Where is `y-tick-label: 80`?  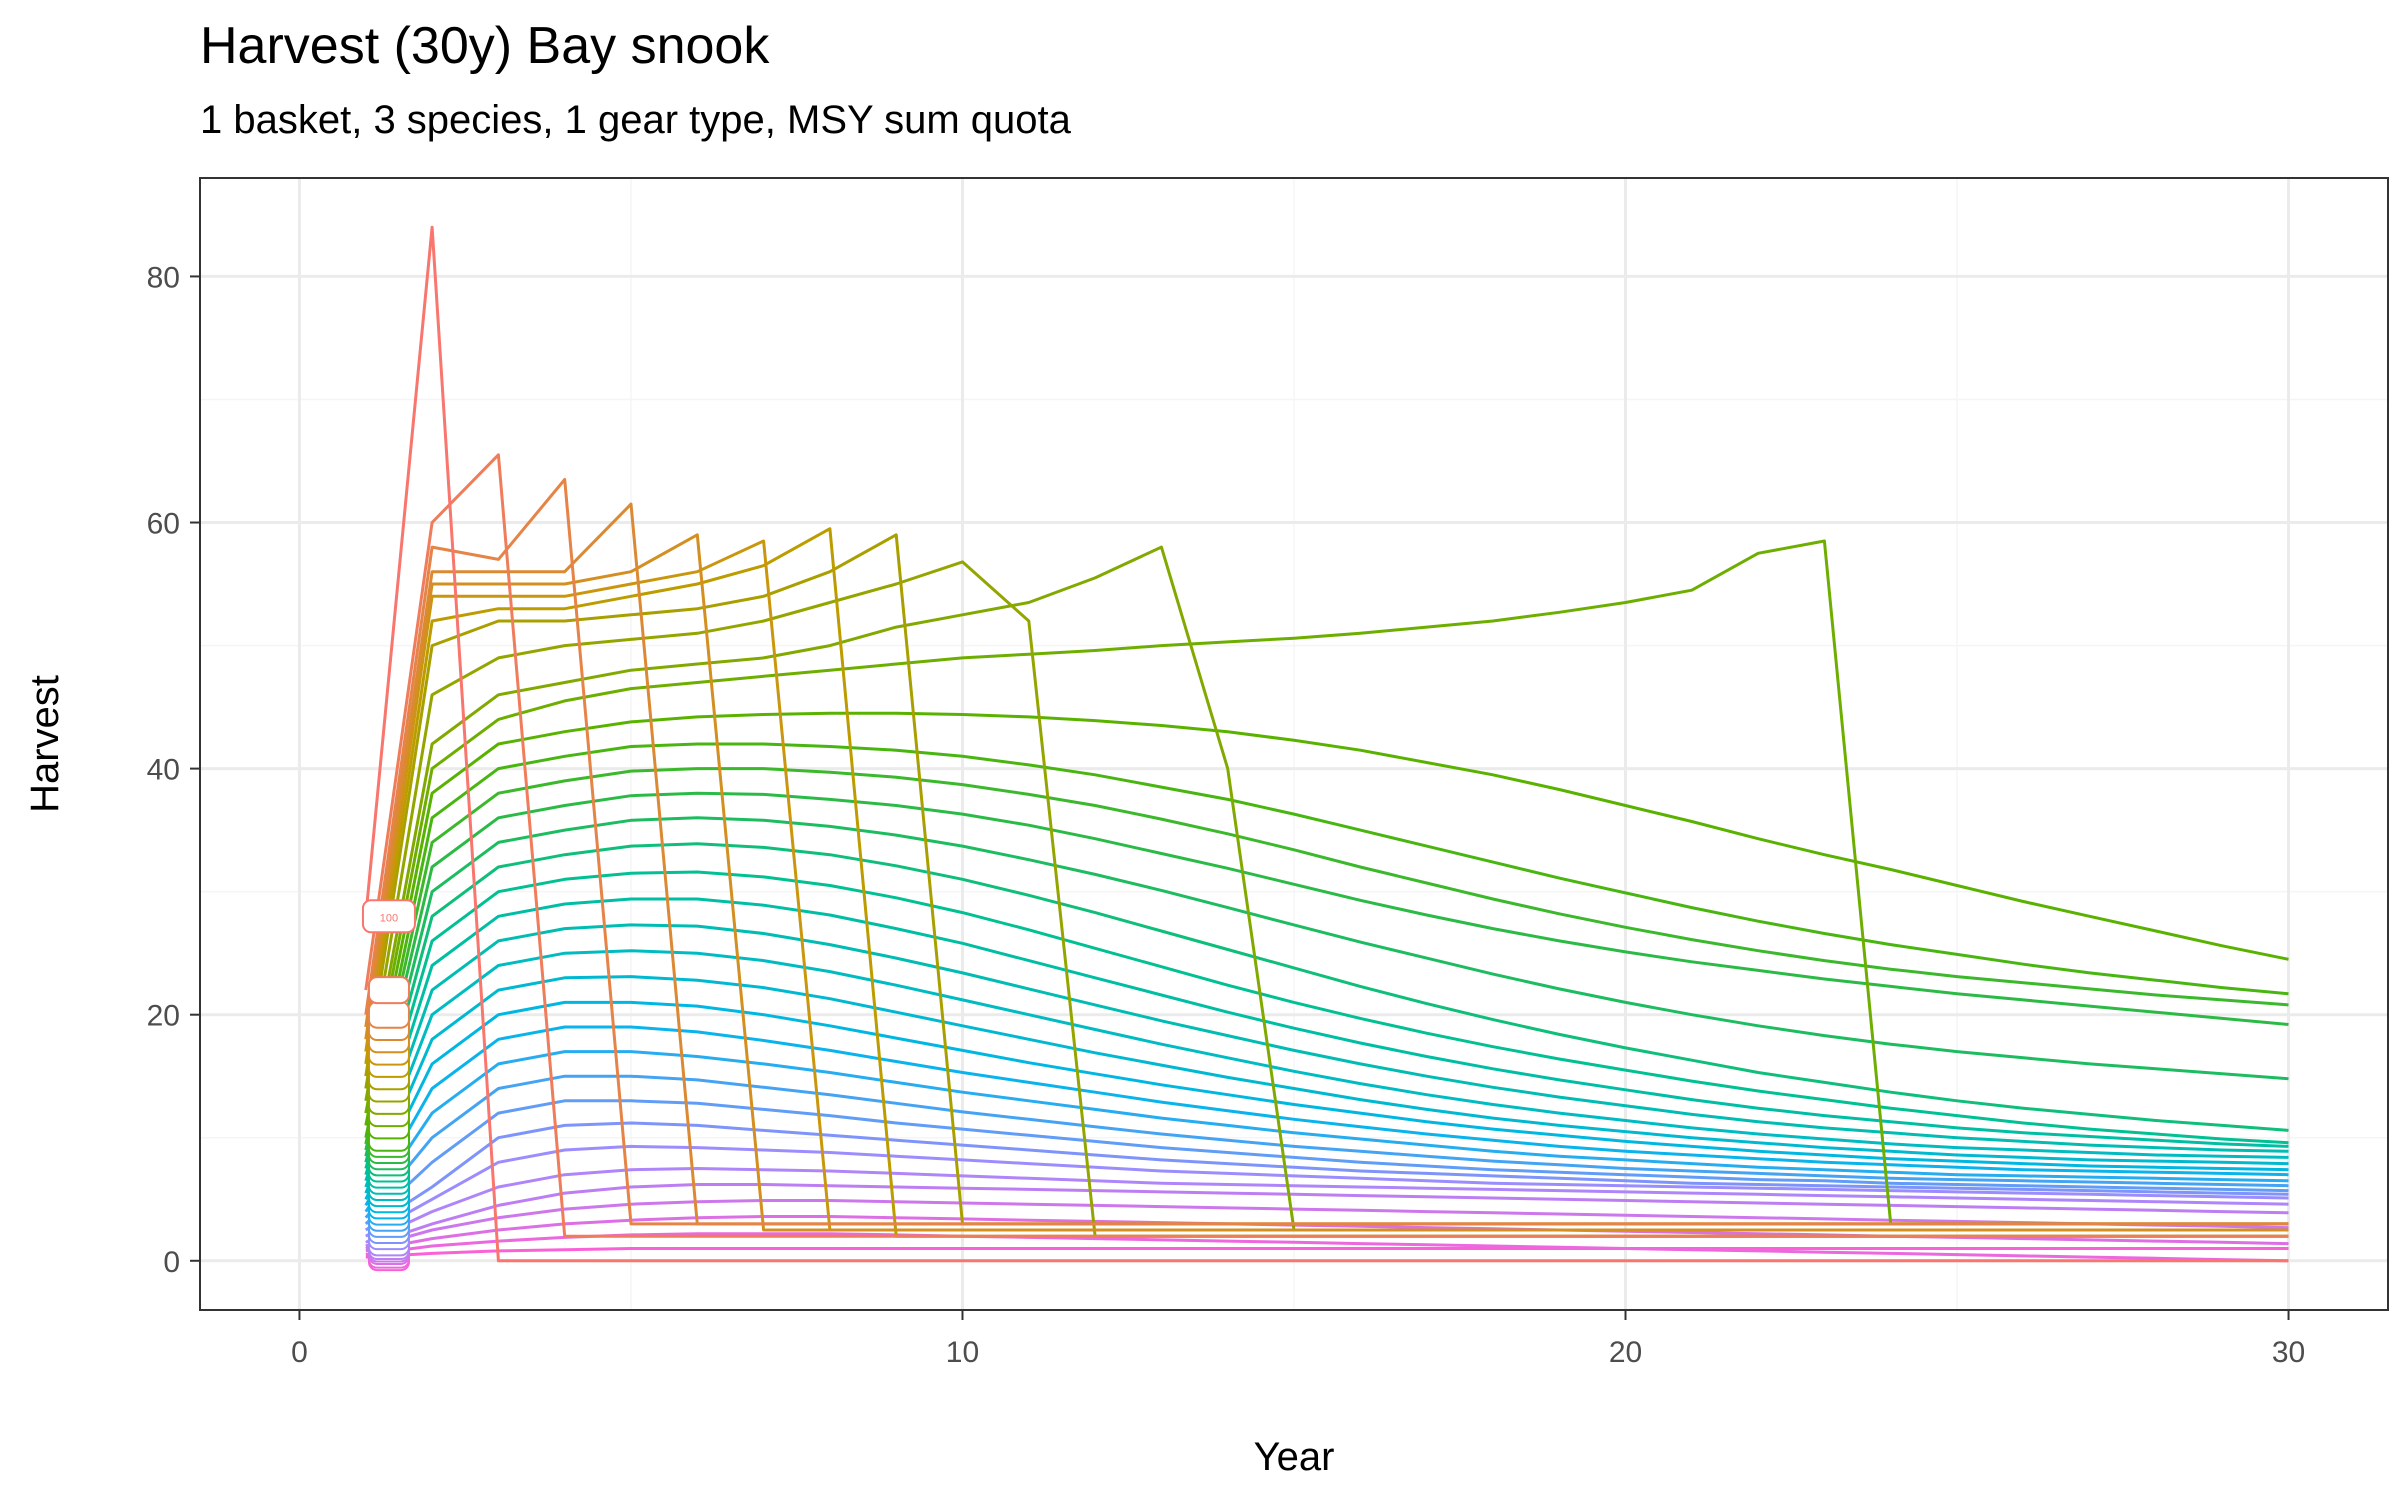 y-tick-label: 80 is located at coordinates (163, 277).